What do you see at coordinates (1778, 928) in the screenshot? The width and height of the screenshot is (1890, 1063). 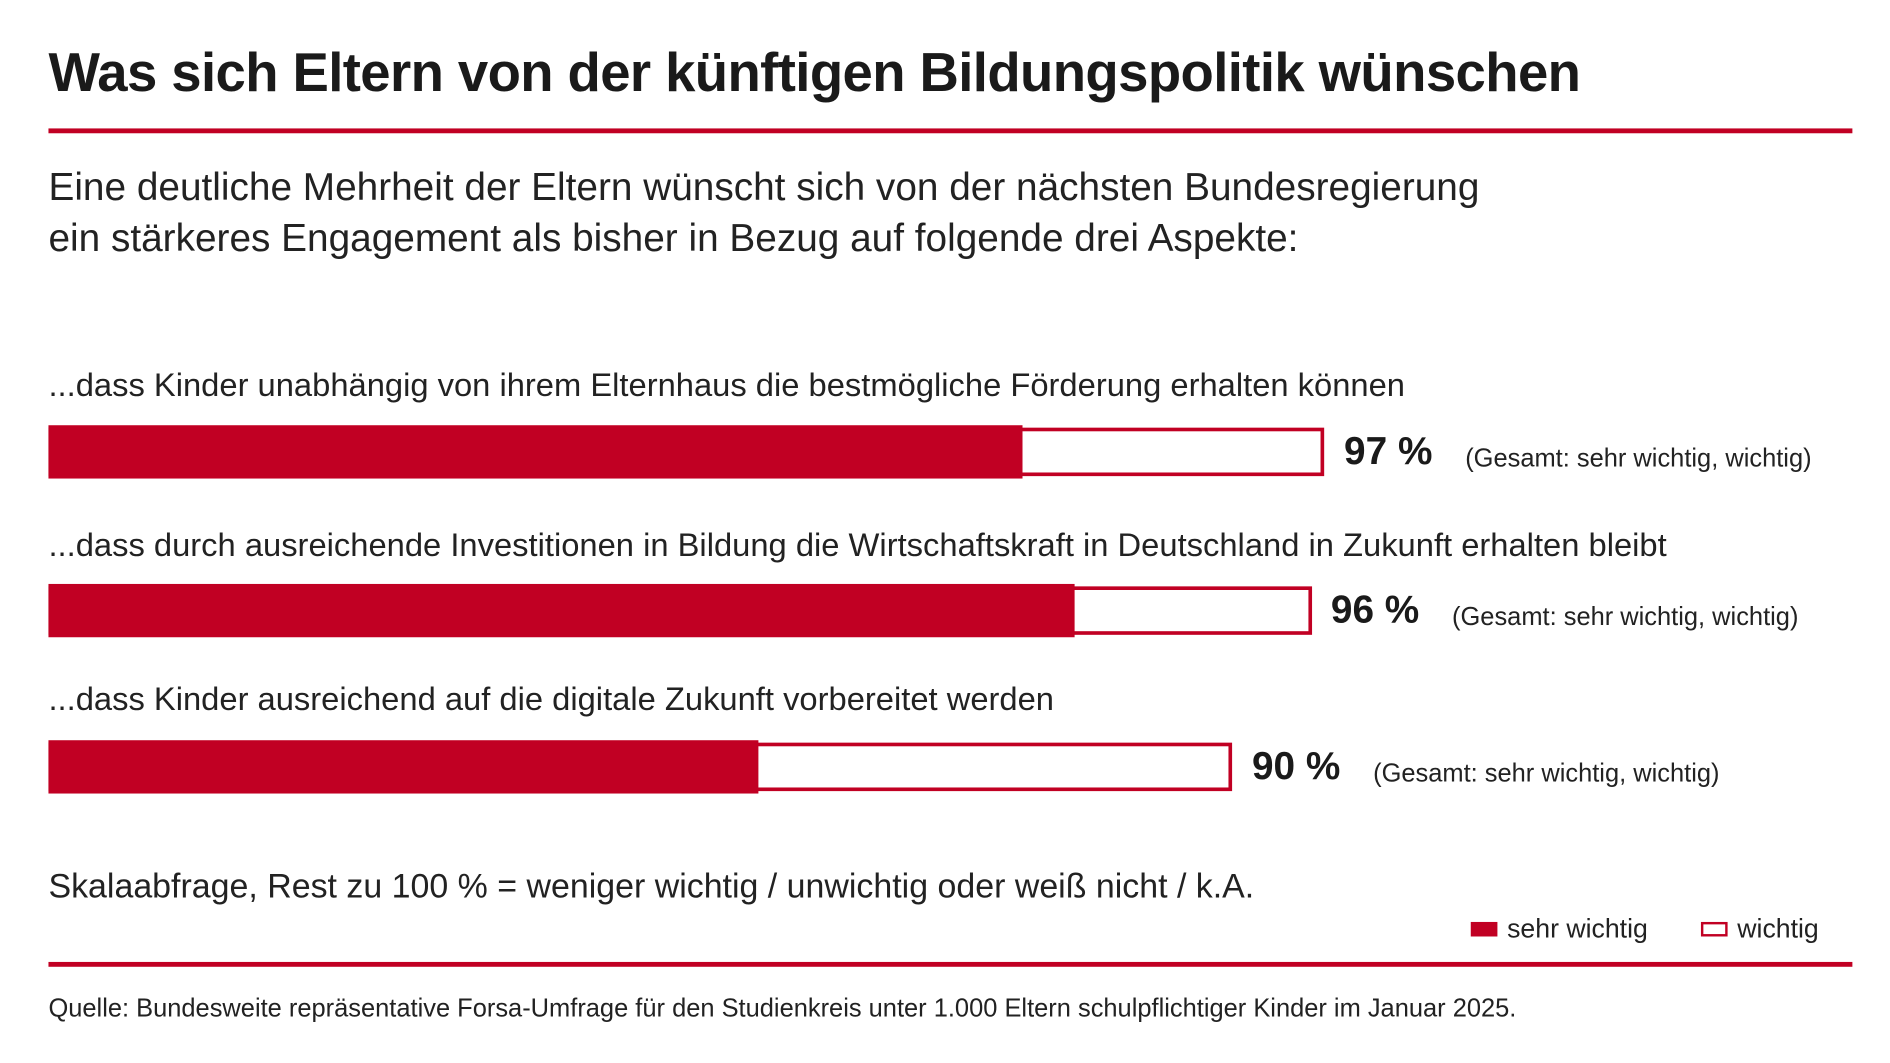 I see `legend-label: wichtig` at bounding box center [1778, 928].